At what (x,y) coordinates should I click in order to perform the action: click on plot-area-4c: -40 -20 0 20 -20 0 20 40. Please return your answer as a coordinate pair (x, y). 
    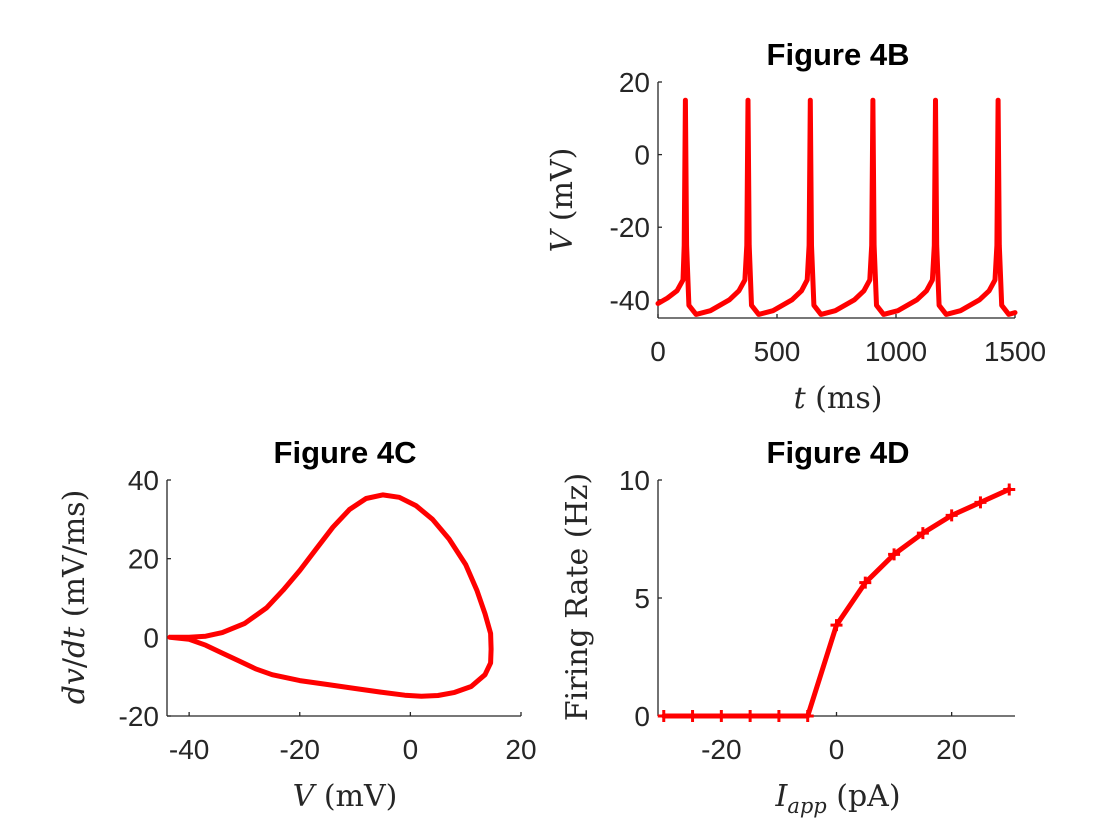
    Looking at the image, I should click on (328, 615).